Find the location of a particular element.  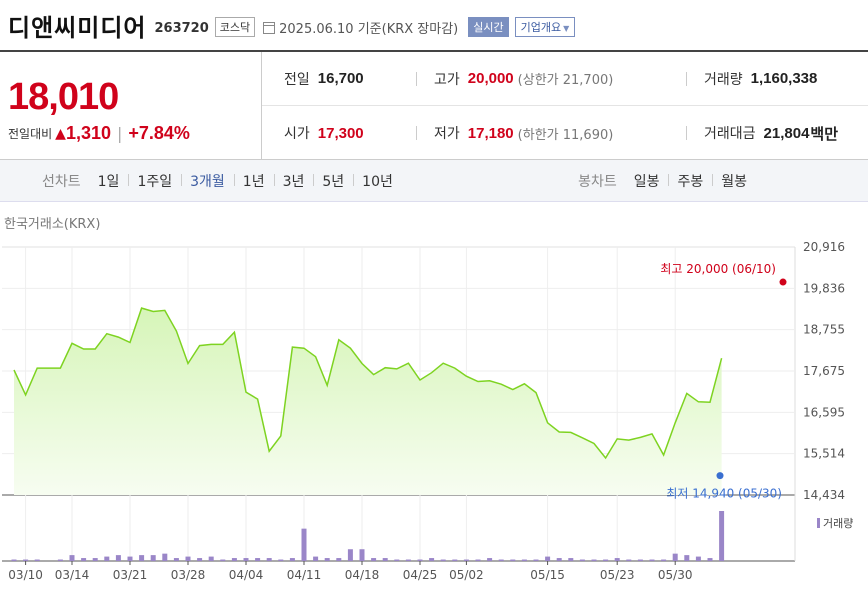

tab-line-6: 10년 is located at coordinates (377, 181).